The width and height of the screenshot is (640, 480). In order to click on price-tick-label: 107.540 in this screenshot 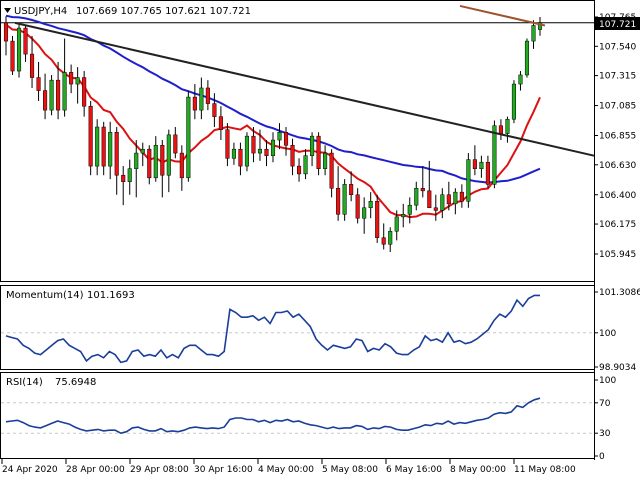, I will do `click(617, 47)`.